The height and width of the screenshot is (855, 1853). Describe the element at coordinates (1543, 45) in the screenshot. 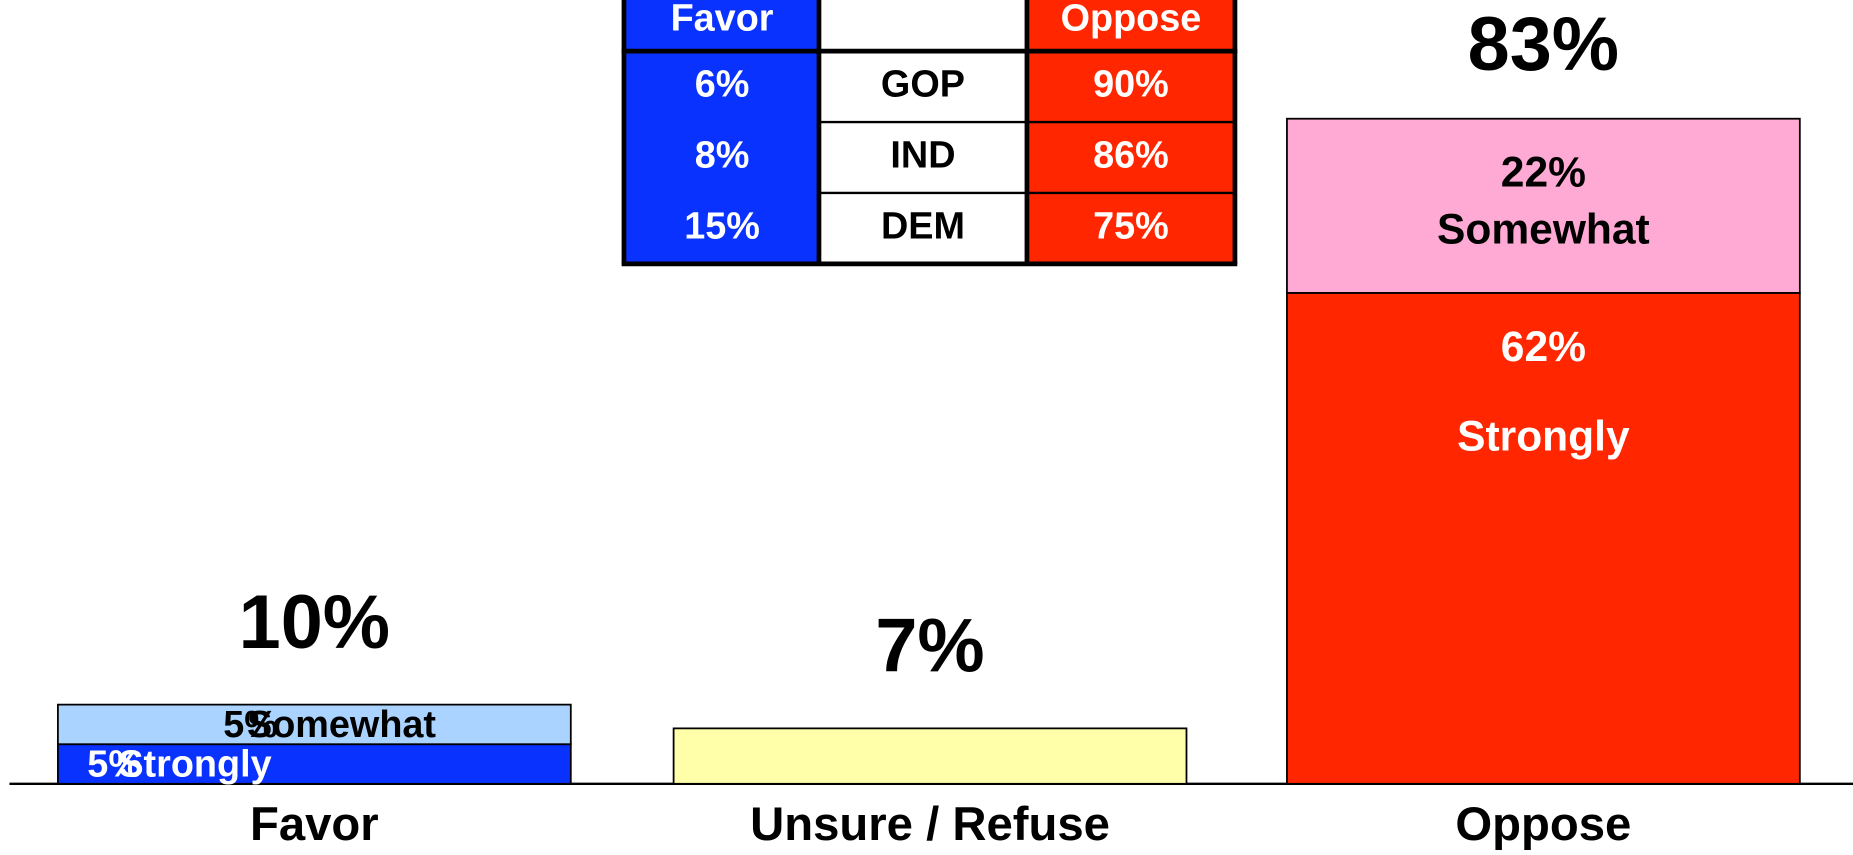

I see `total-label: 83%` at that location.